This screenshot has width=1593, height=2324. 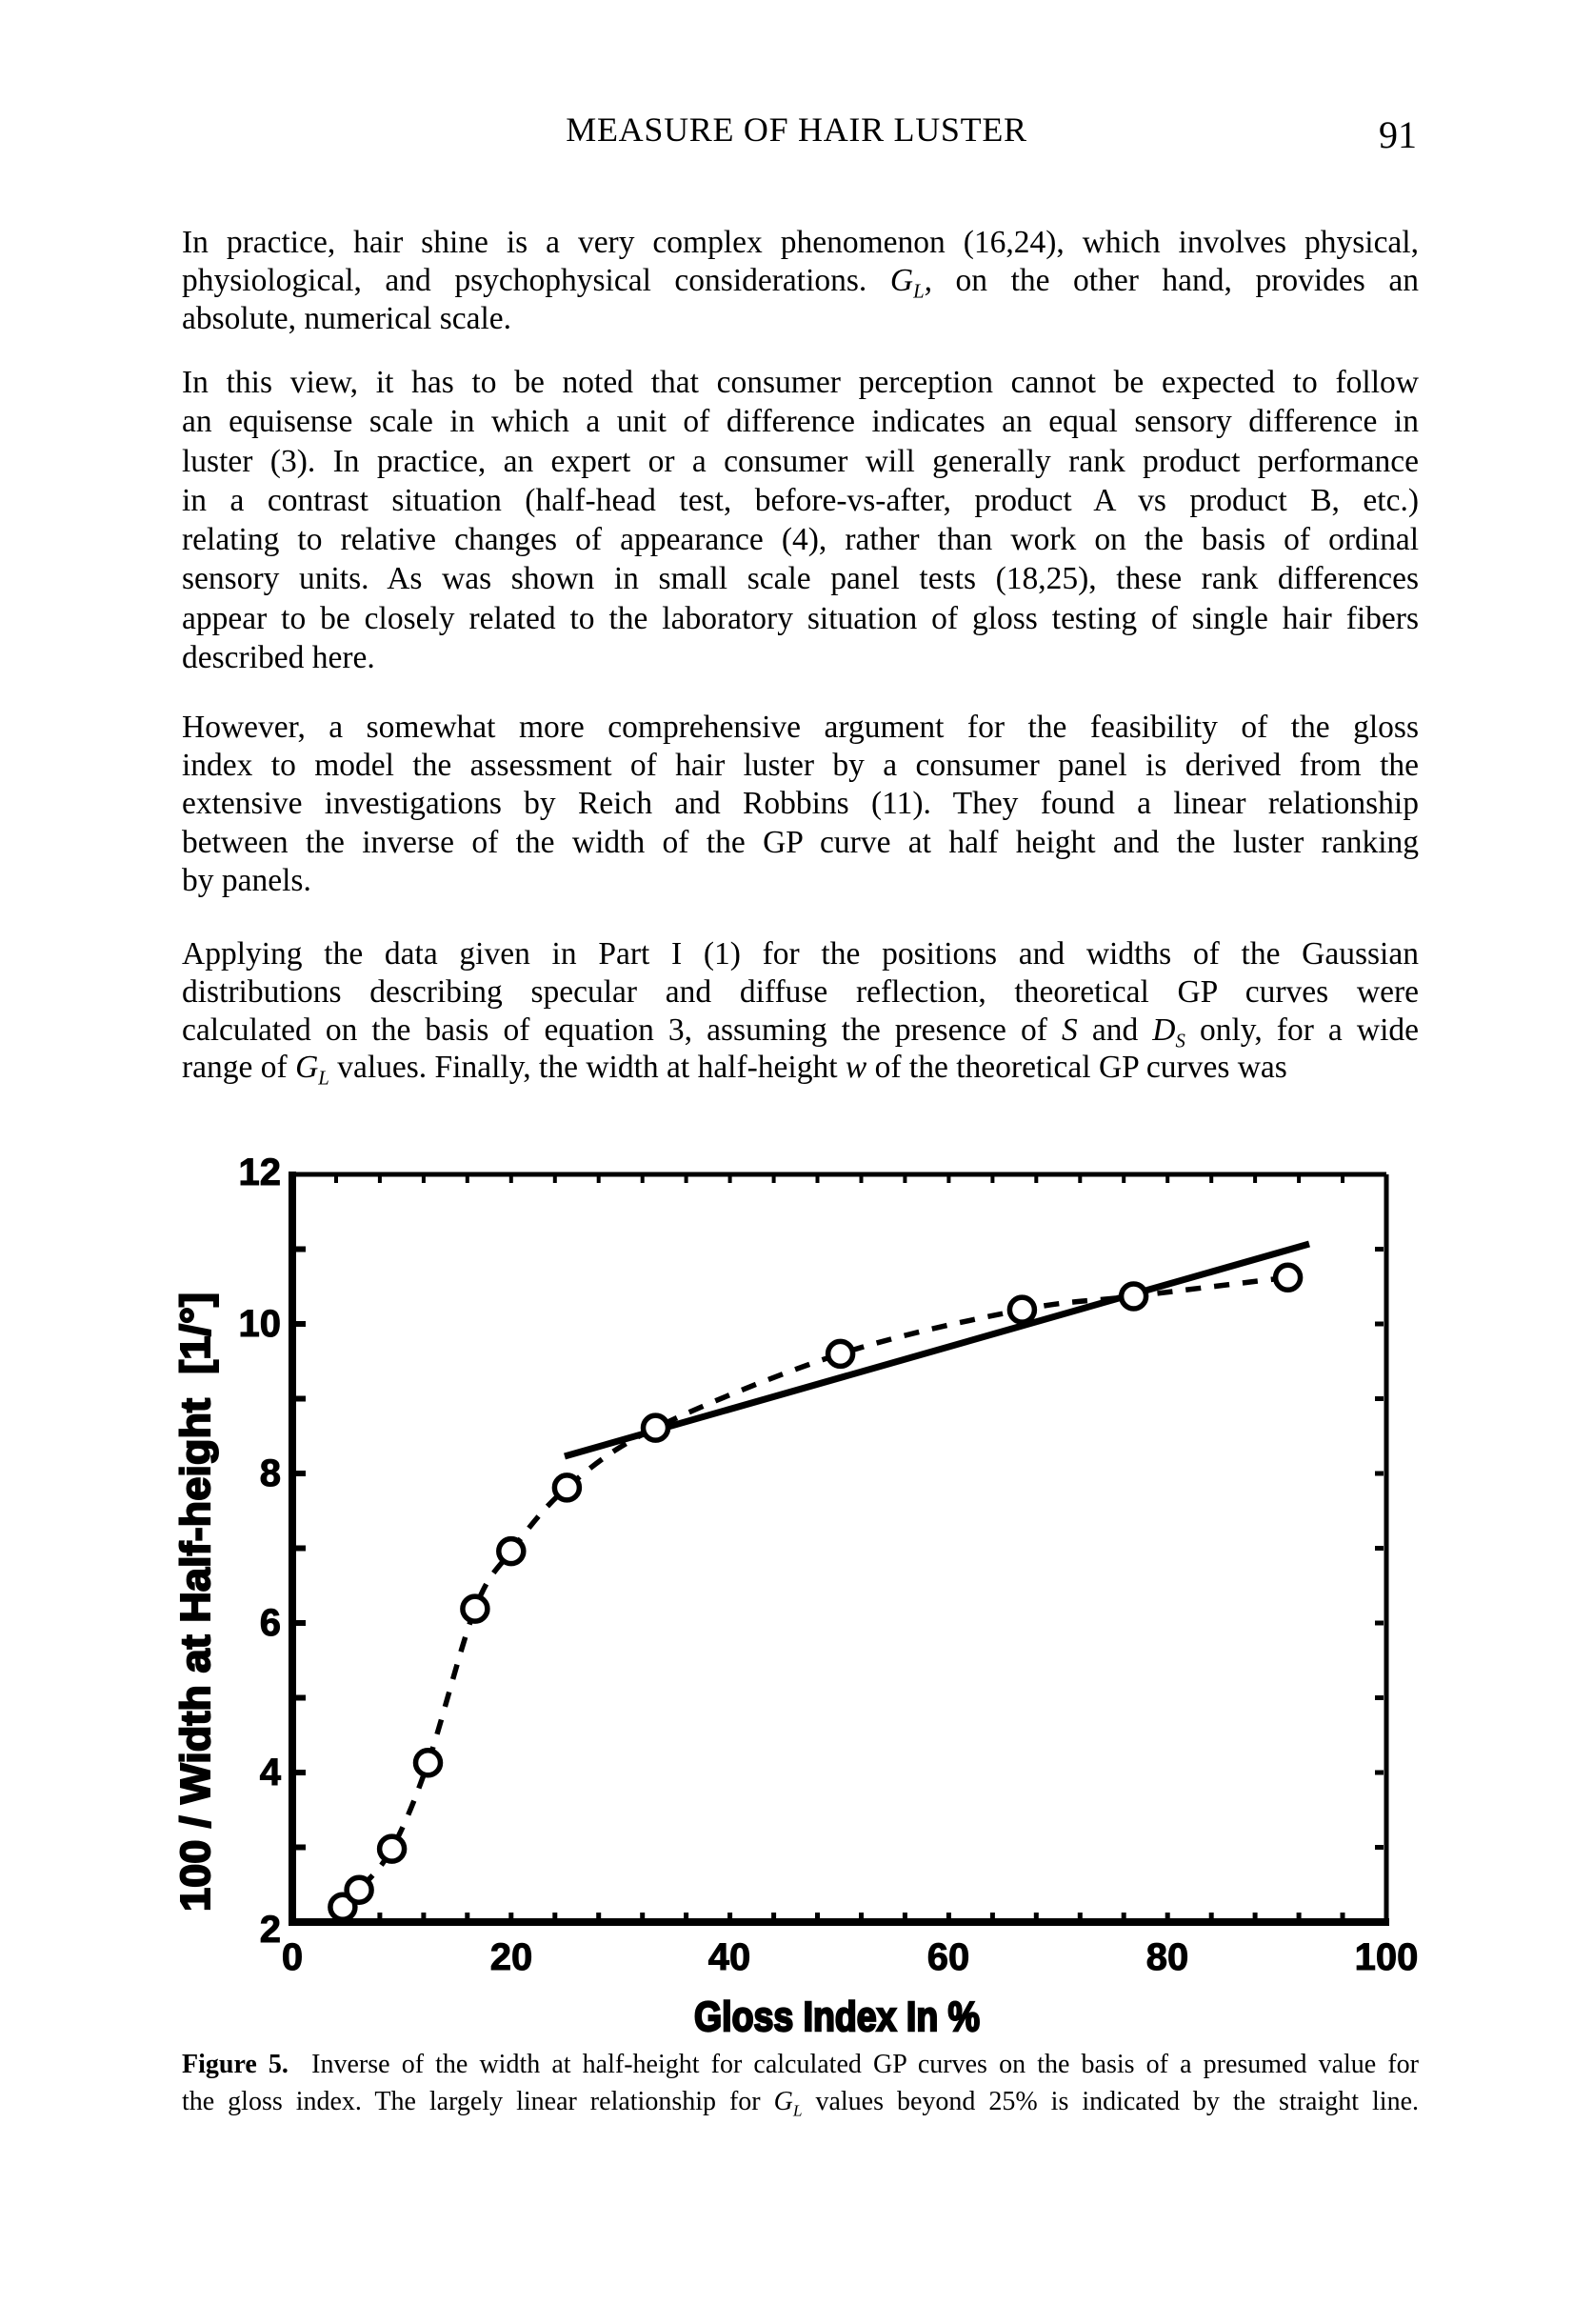 I want to click on svg-text: Gloss Index In %, so click(x=837, y=2016).